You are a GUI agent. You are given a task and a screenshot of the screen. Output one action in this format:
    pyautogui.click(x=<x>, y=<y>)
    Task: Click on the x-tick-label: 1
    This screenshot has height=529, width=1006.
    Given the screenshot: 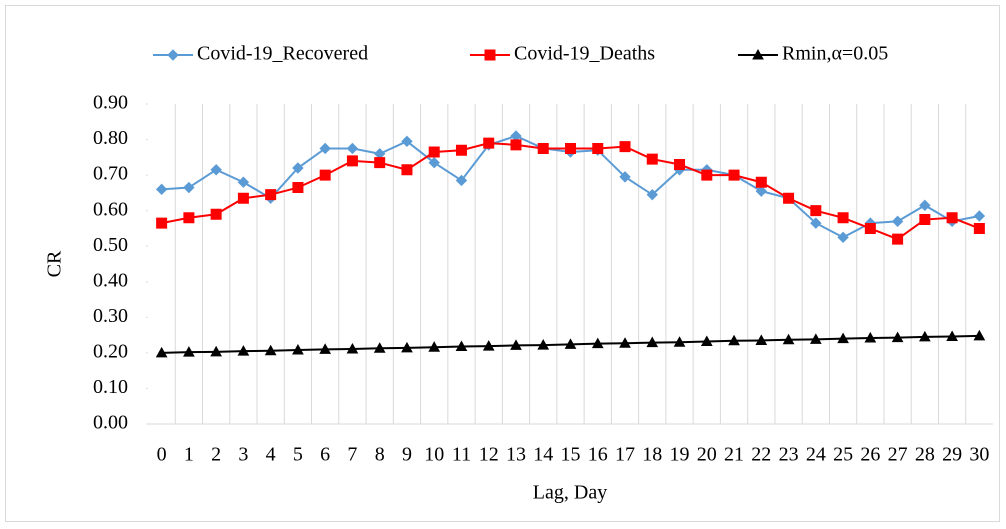 What is the action you would take?
    pyautogui.click(x=189, y=455)
    